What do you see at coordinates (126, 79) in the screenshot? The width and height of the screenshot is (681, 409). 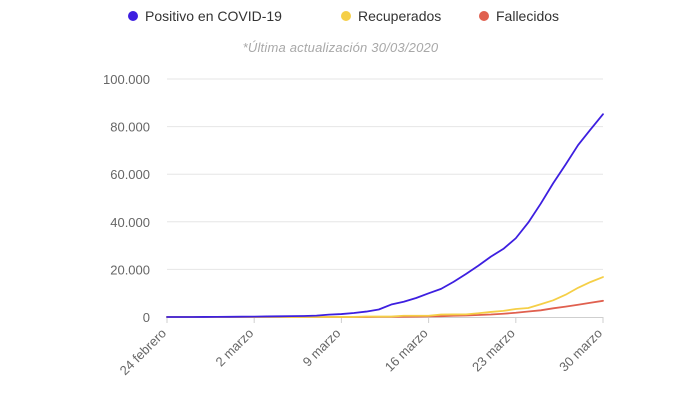 I see `y-tick-label: 100.000` at bounding box center [126, 79].